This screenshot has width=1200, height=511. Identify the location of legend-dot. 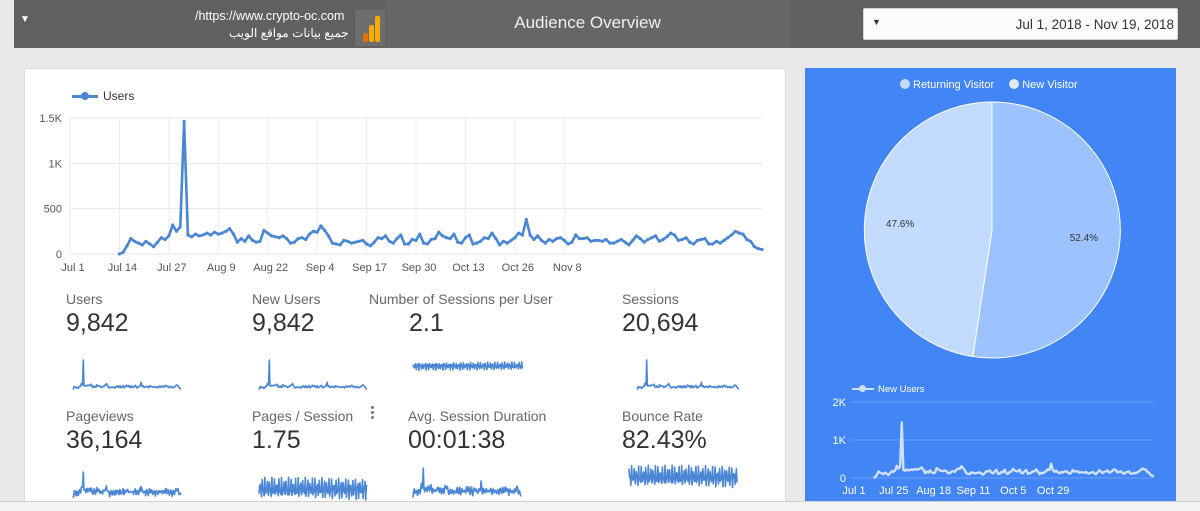
(1014, 84).